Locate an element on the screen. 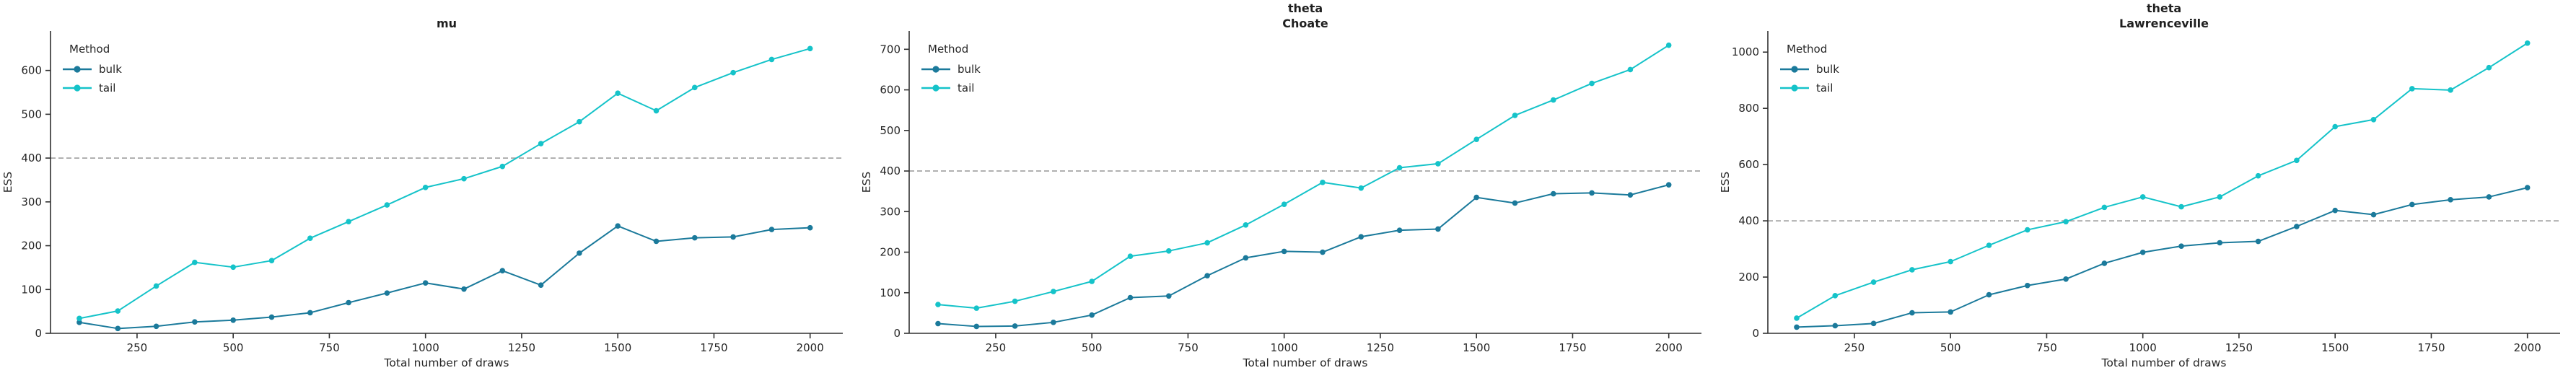 This screenshot has width=2576, height=373. chart-title: mu is located at coordinates (447, 24).